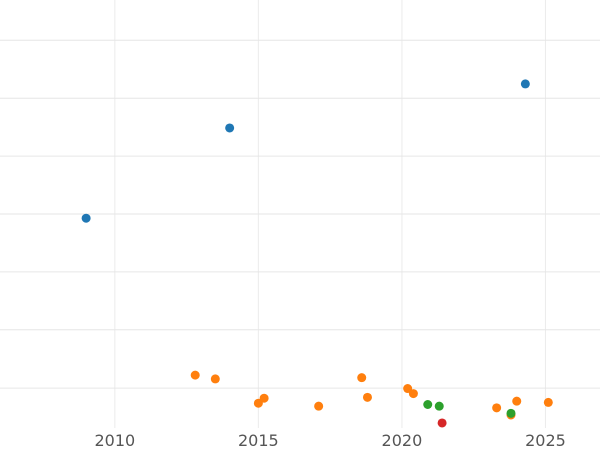 Image resolution: width=600 pixels, height=450 pixels. What do you see at coordinates (329, 440) in the screenshot?
I see `x-axis-ticks: 2010 2015 2020 2025` at bounding box center [329, 440].